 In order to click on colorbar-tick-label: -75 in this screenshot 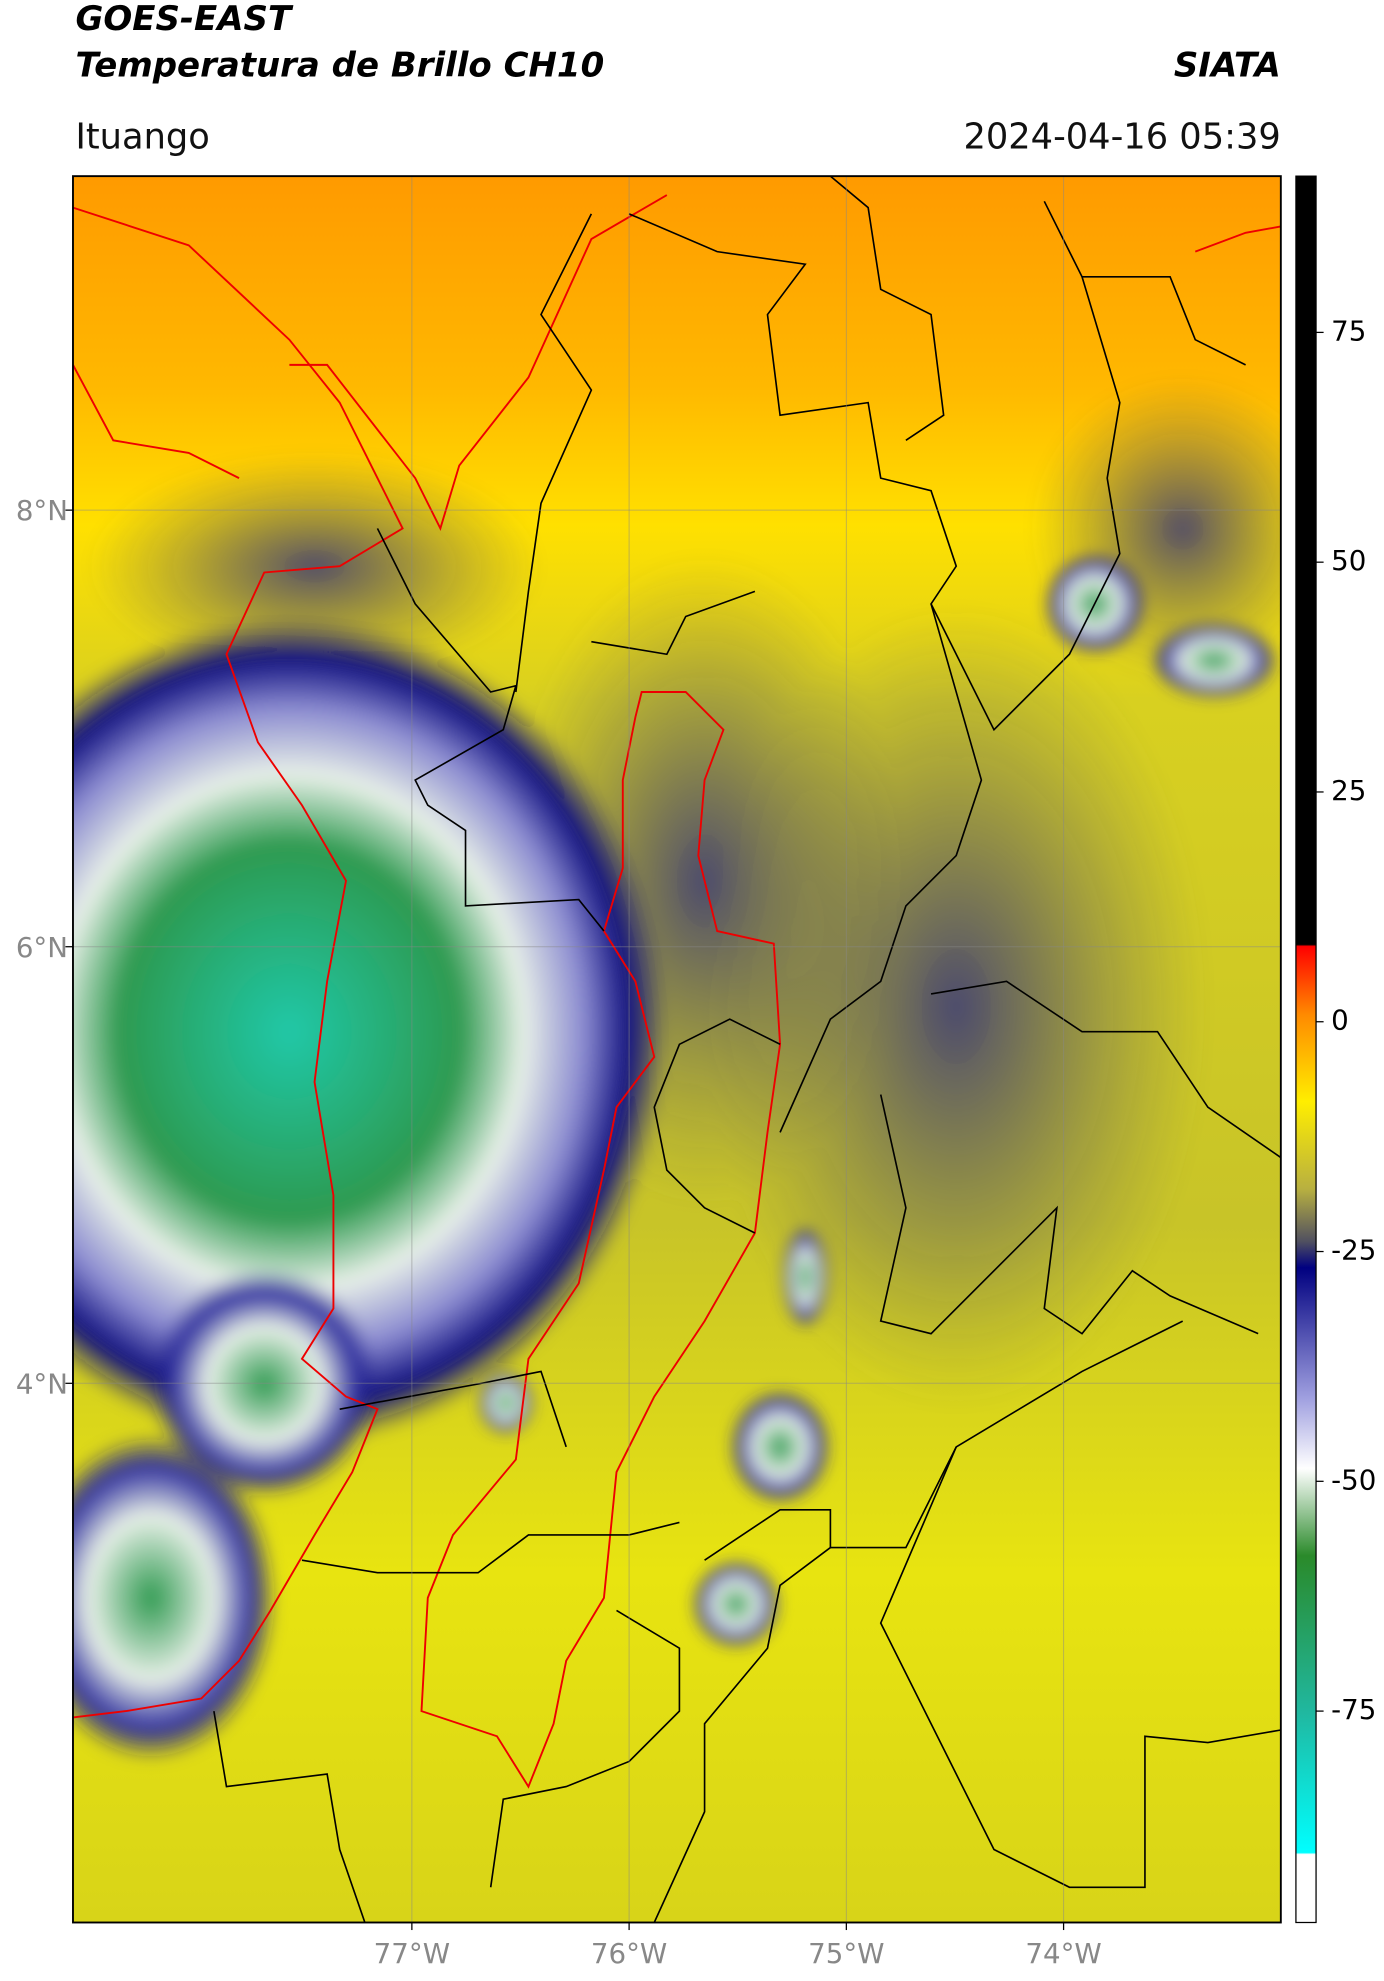, I will do `click(1353, 1709)`.